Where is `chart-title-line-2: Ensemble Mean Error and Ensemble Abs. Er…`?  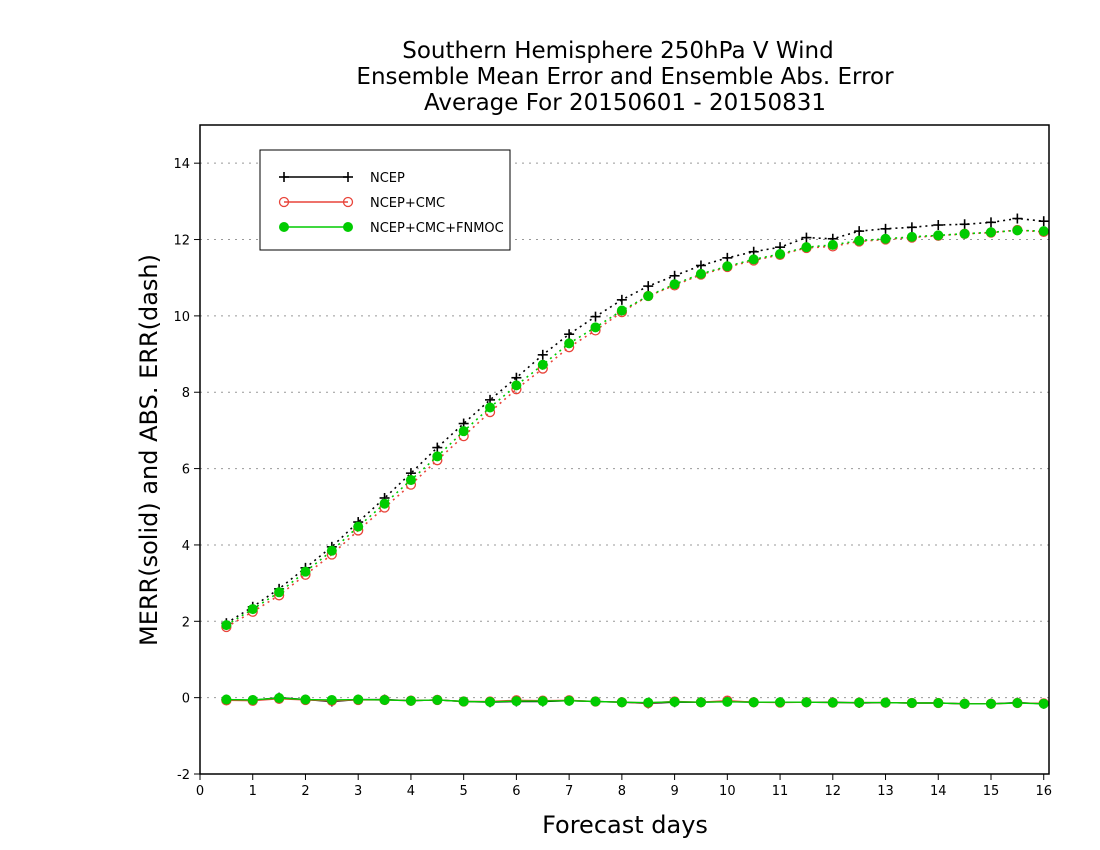
chart-title-line-2: Ensemble Mean Error and Ensemble Abs. Er… is located at coordinates (625, 77).